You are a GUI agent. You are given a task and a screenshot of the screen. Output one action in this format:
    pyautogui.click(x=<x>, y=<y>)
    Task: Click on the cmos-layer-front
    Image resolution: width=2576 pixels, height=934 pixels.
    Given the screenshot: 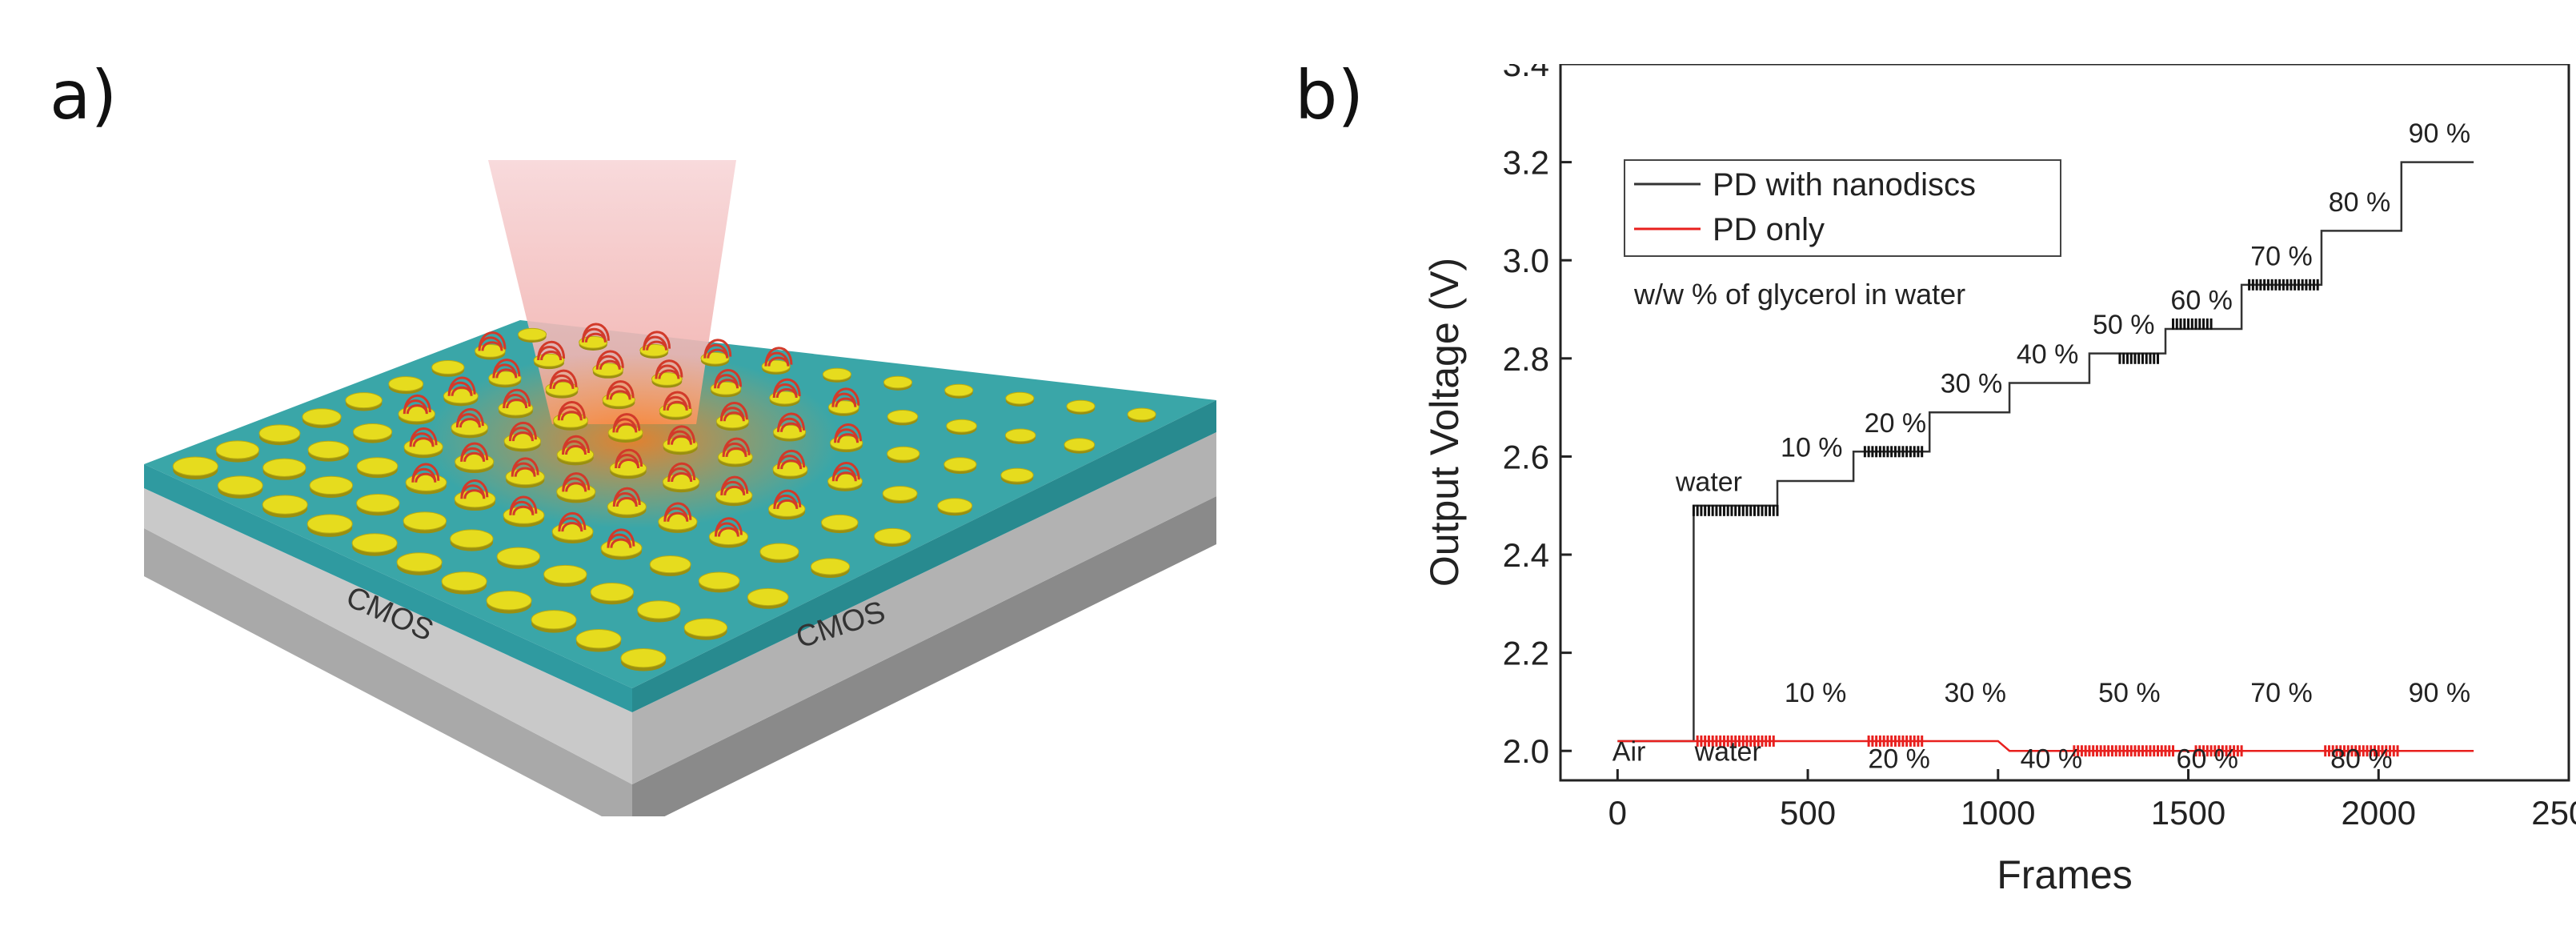 What is the action you would take?
    pyautogui.click(x=388, y=636)
    